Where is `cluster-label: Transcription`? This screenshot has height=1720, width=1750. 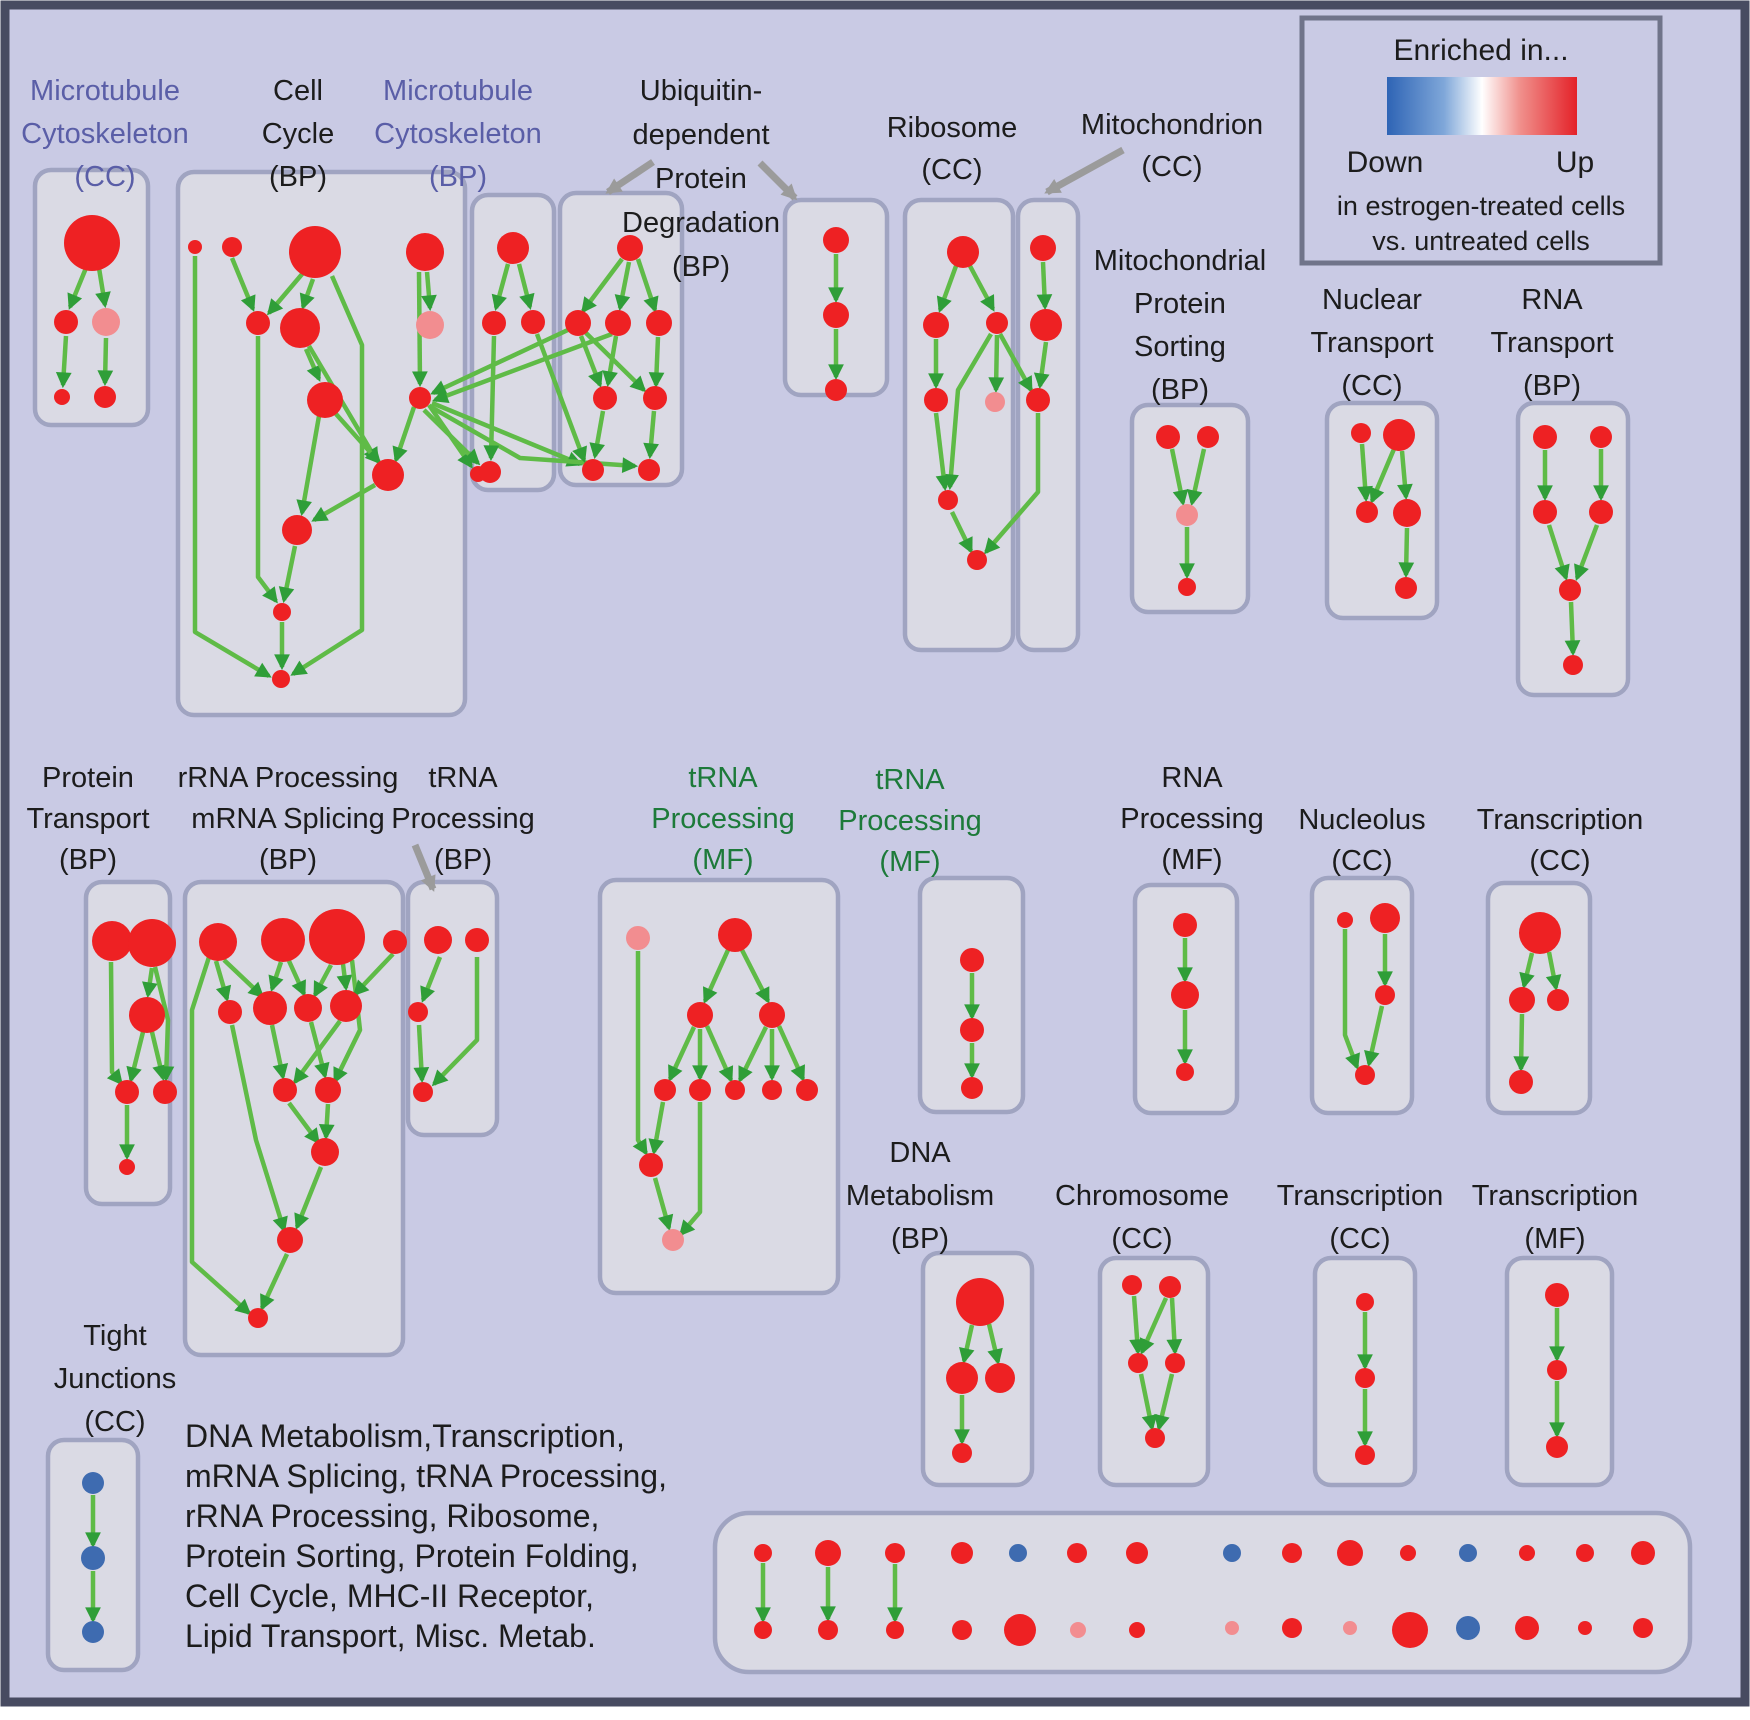 cluster-label: Transcription is located at coordinates (1555, 1196).